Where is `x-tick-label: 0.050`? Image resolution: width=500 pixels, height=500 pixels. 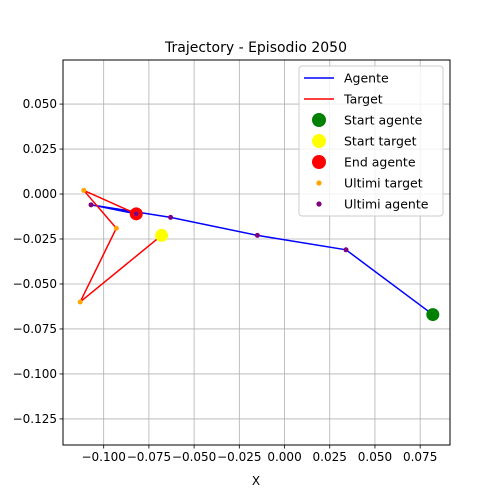
x-tick-label: 0.050 is located at coordinates (375, 457).